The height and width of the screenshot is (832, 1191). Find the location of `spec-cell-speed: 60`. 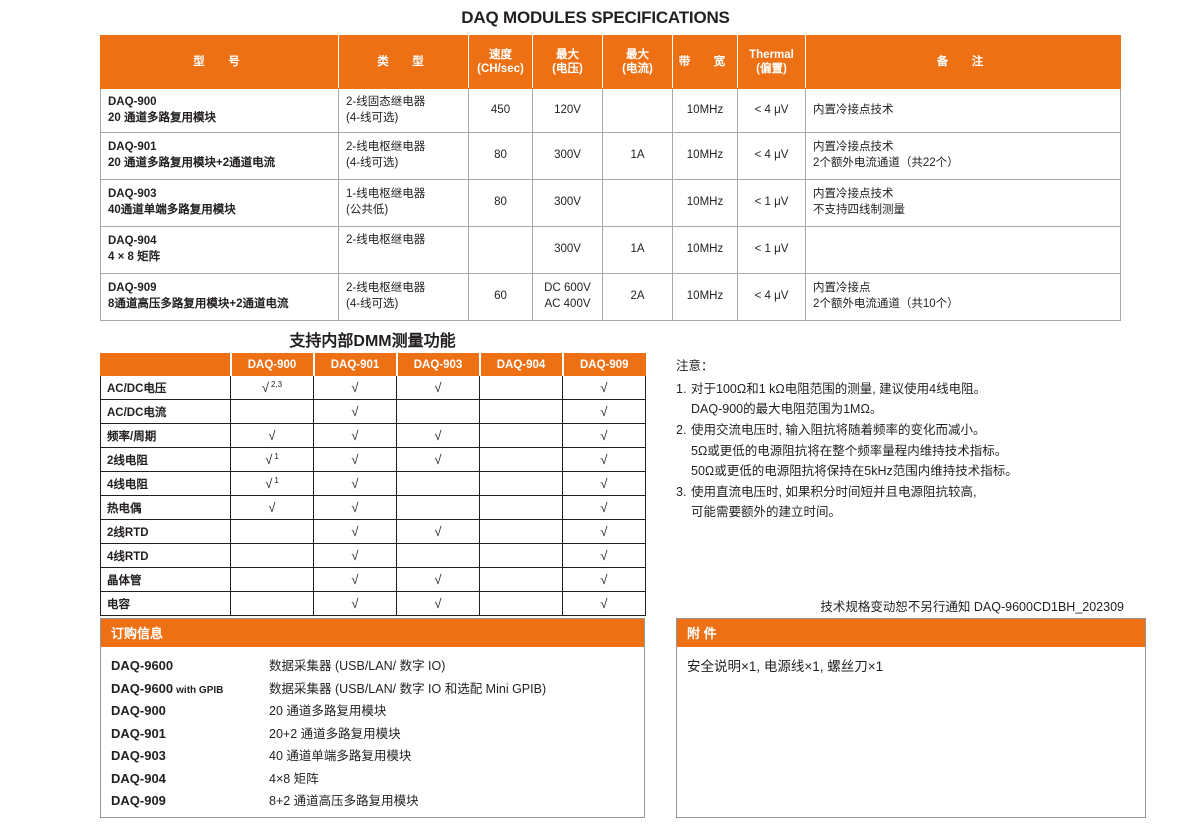

spec-cell-speed: 60 is located at coordinates (500, 297).